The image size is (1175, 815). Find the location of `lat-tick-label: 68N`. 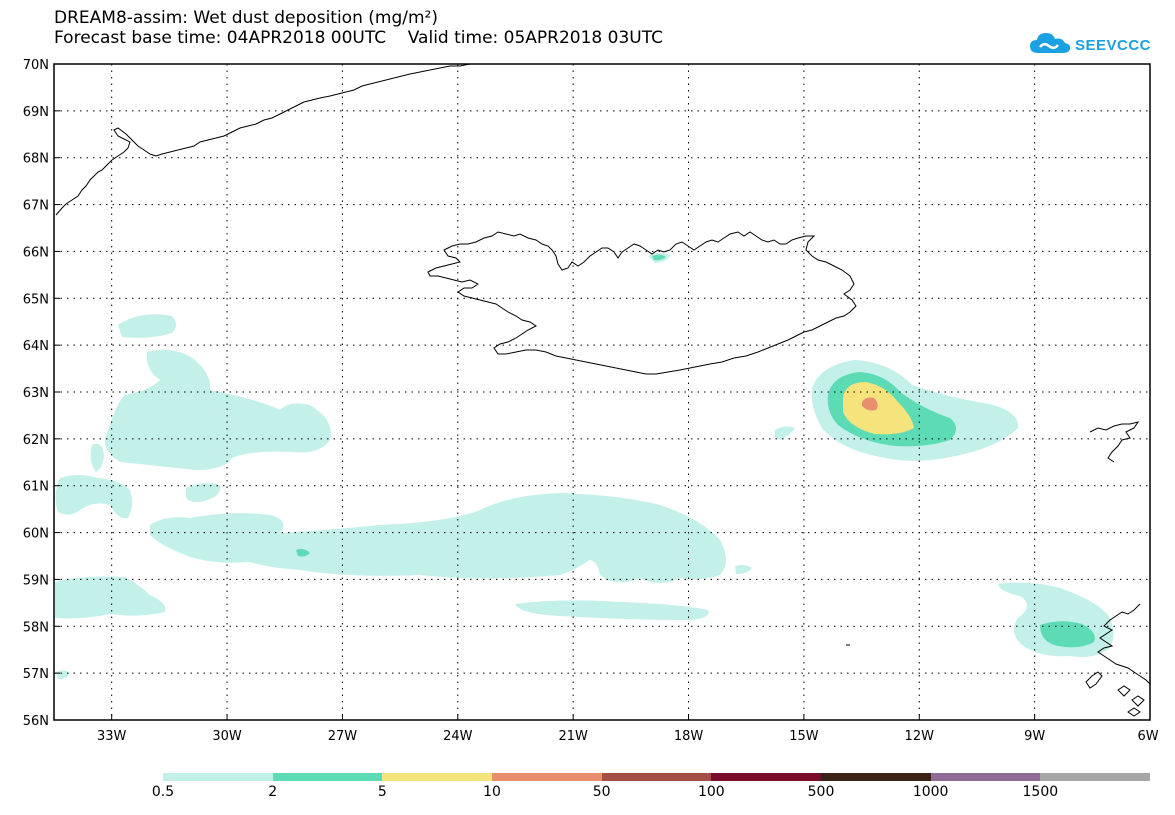

lat-tick-label: 68N is located at coordinates (36, 159).